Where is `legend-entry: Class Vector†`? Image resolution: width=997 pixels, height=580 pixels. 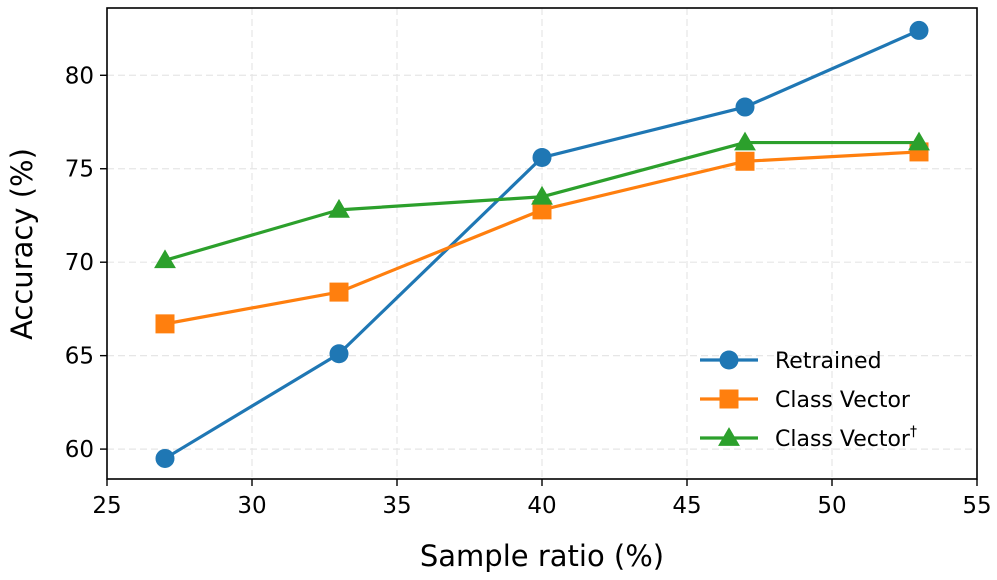 legend-entry: Class Vector† is located at coordinates (808, 438).